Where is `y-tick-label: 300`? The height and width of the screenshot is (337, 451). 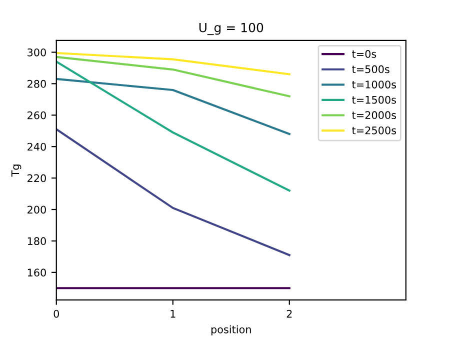
y-tick-label: 300 is located at coordinates (37, 52).